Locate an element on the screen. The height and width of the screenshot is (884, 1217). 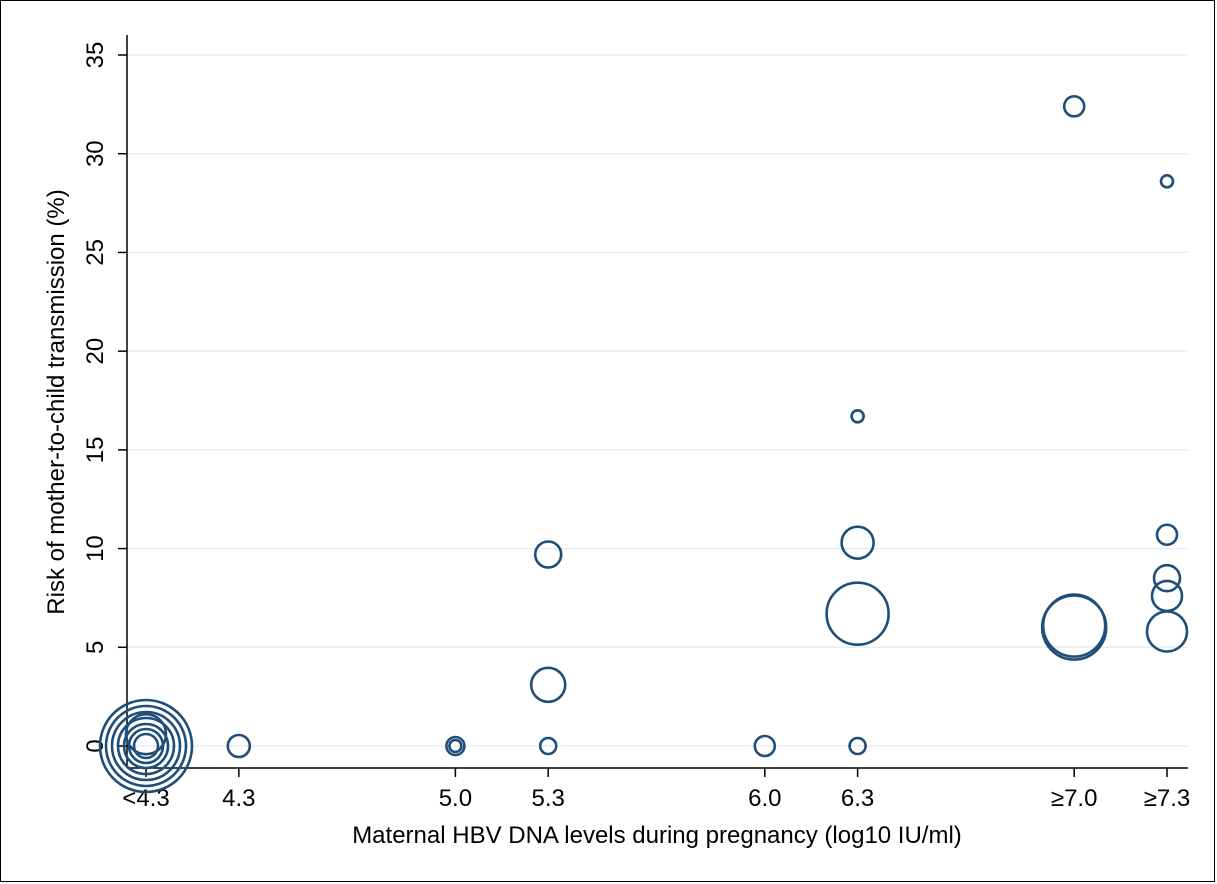
x-tick-label: ≥7.0 is located at coordinates (1074, 798).